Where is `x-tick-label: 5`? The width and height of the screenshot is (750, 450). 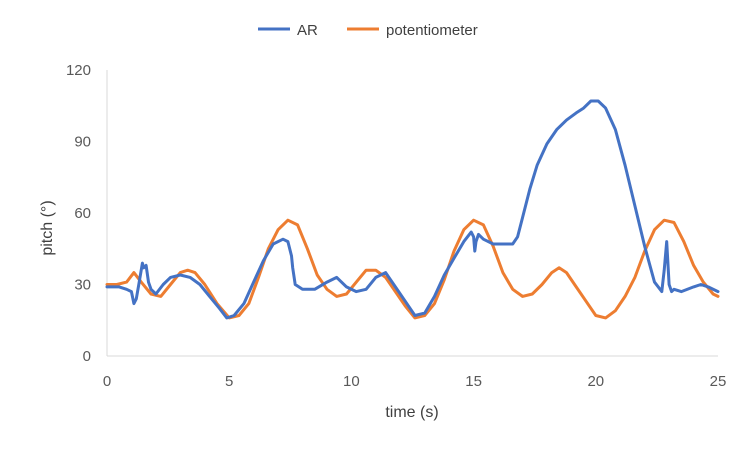
x-tick-label: 5 is located at coordinates (229, 381).